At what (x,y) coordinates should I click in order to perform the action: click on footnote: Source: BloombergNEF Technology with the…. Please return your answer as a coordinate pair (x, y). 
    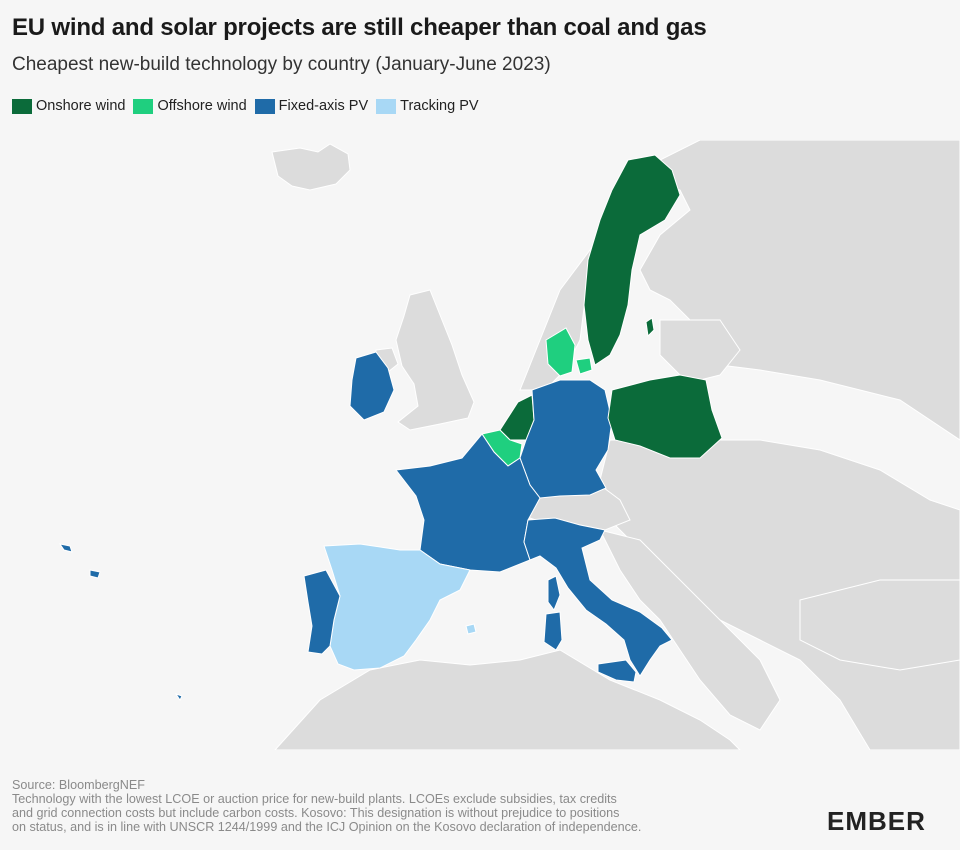
    Looking at the image, I should click on (412, 806).